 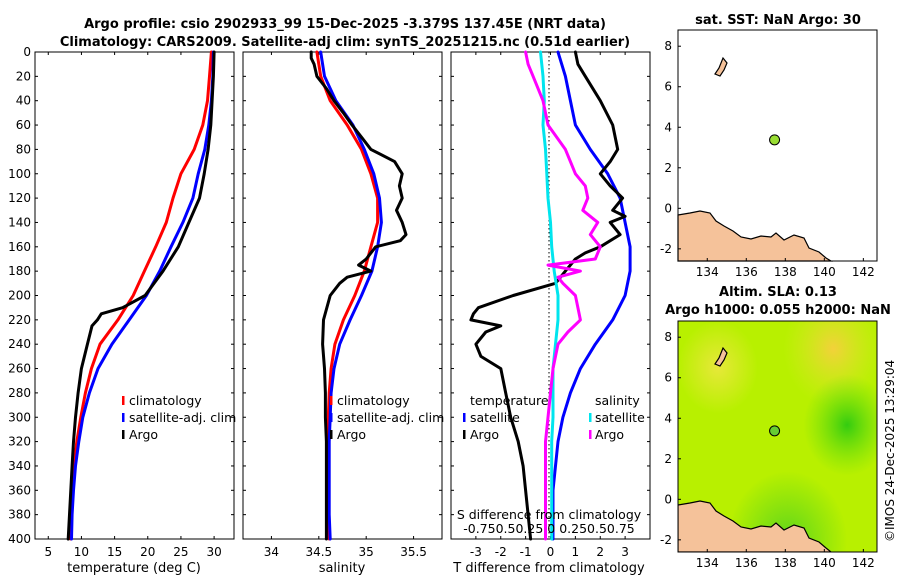 I want to click on difference-xlabel: T difference from climatology, so click(x=548, y=568).